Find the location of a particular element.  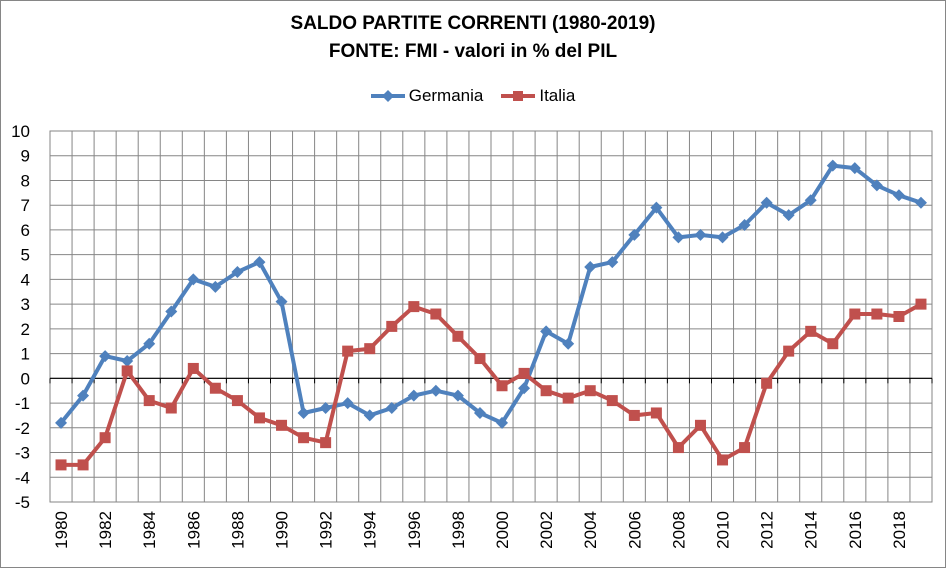

x-tick-label: 2008 is located at coordinates (678, 530).